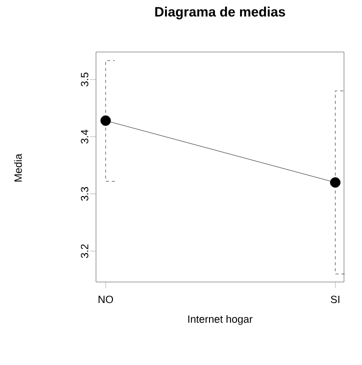  What do you see at coordinates (220, 13) in the screenshot?
I see `chart-title: Diagrama de medias` at bounding box center [220, 13].